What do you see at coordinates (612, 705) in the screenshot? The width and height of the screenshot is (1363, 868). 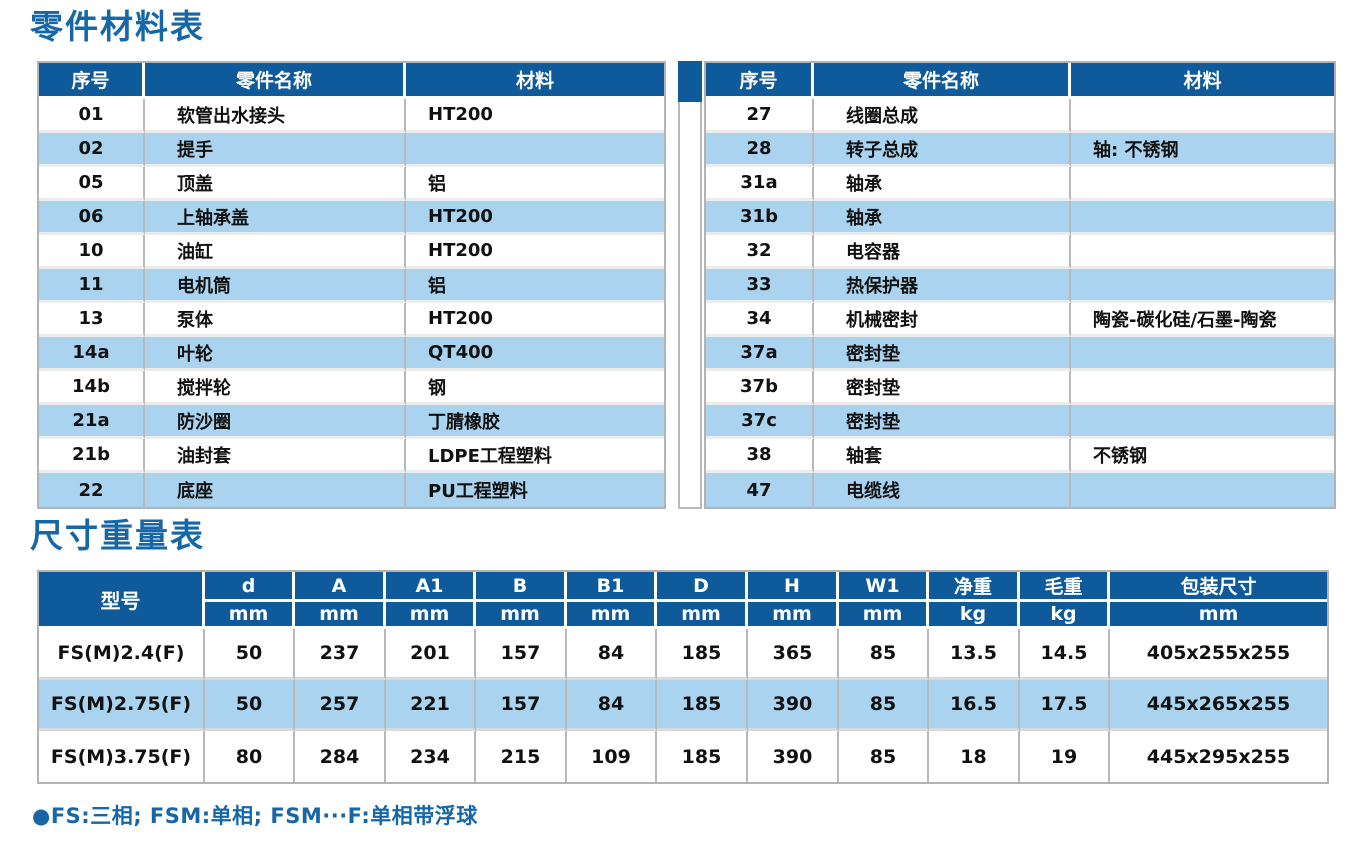 I see `table-cell: 84` at bounding box center [612, 705].